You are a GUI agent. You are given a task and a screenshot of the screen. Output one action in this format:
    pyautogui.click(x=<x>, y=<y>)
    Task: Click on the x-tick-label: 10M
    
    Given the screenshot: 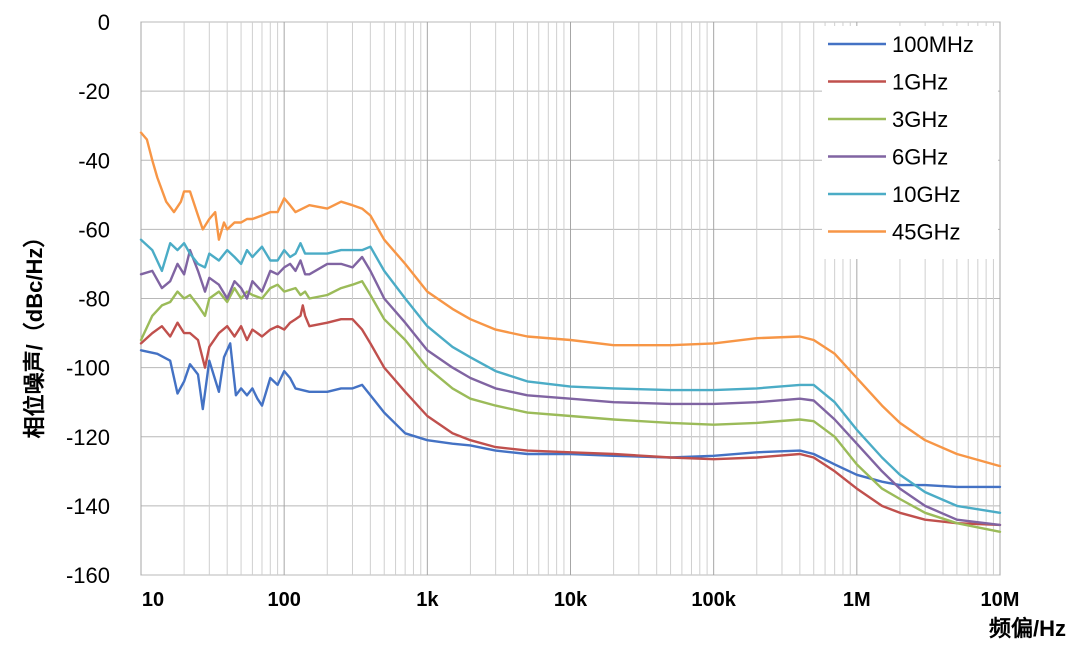 What is the action you would take?
    pyautogui.click(x=1000, y=600)
    